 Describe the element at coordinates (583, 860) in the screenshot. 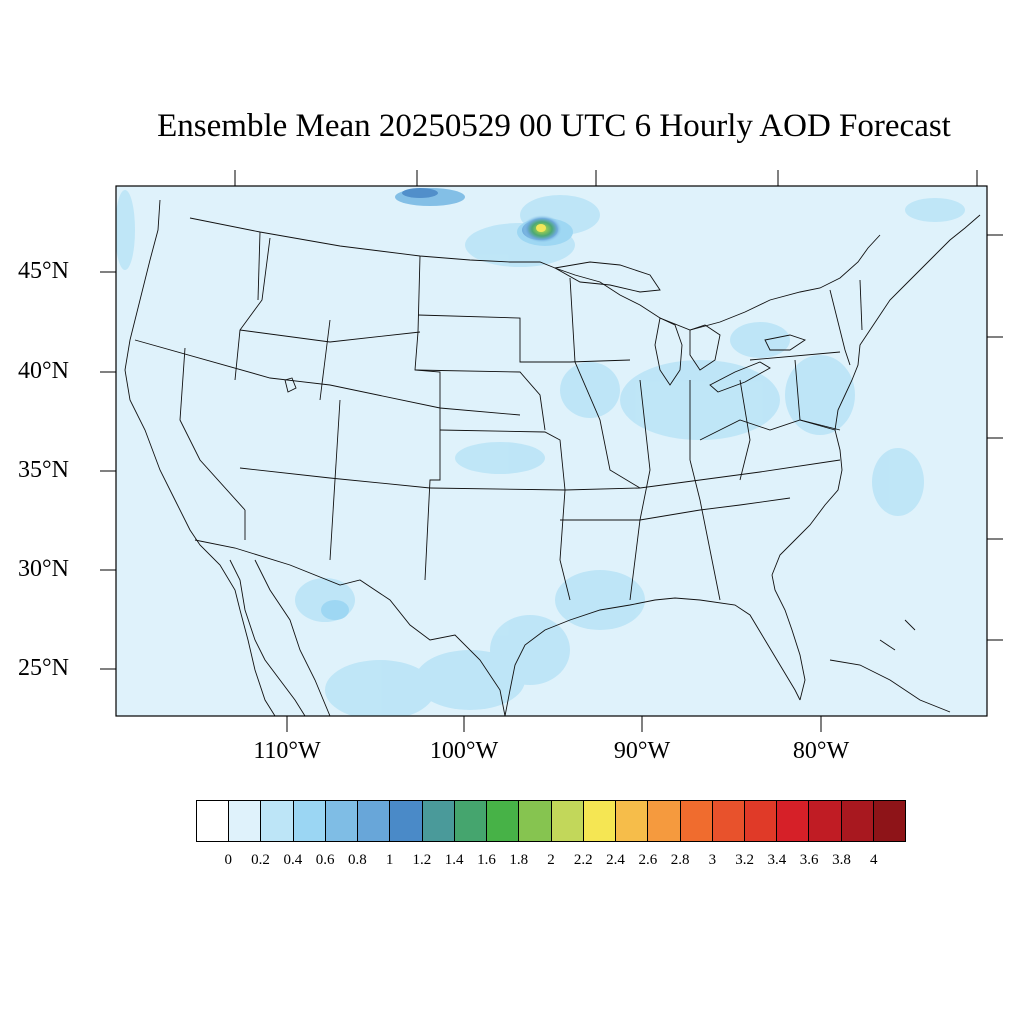

I see `colorbar-label: 2.2` at that location.